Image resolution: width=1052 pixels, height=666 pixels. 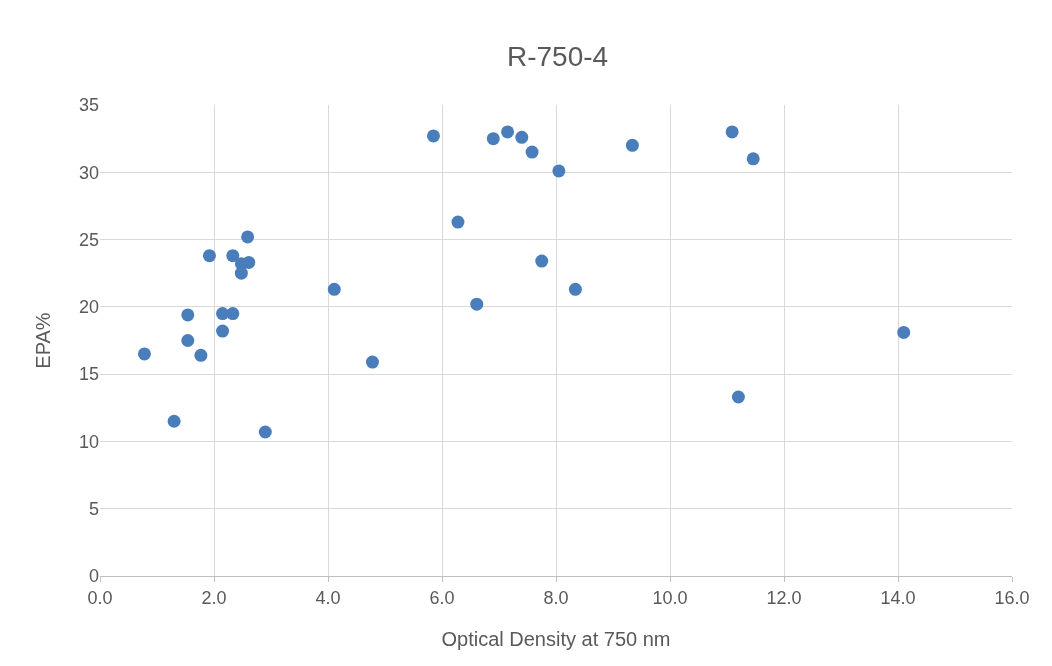 I want to click on x-tick-label: 10.0, so click(x=670, y=597).